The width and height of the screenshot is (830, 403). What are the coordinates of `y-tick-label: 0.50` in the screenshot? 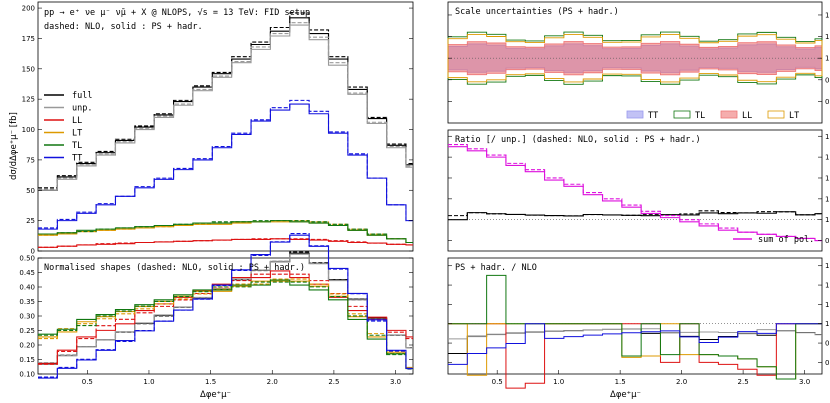 It's located at (27, 259).